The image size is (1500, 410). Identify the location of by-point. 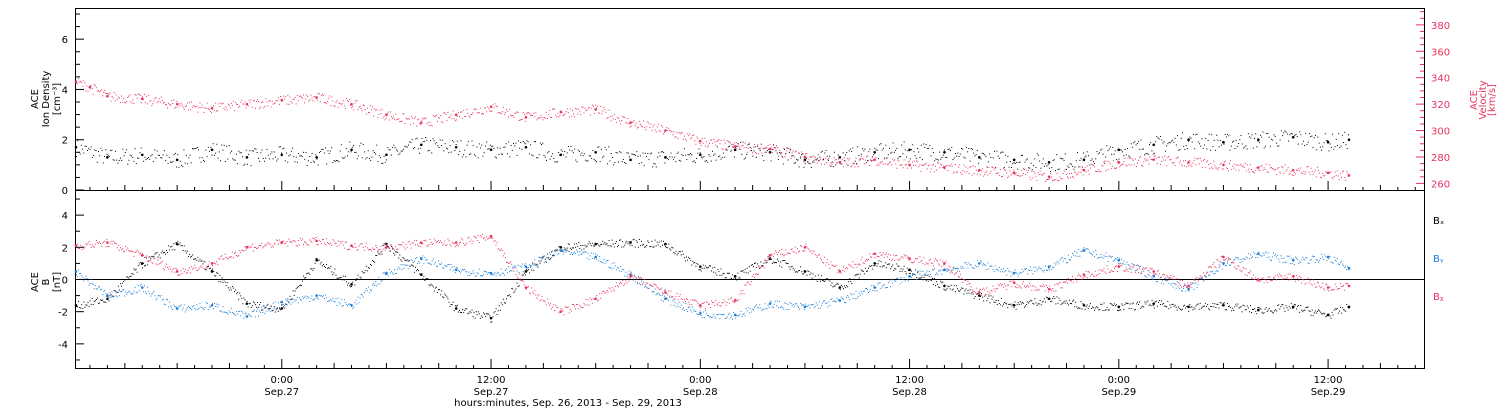
(456, 270).